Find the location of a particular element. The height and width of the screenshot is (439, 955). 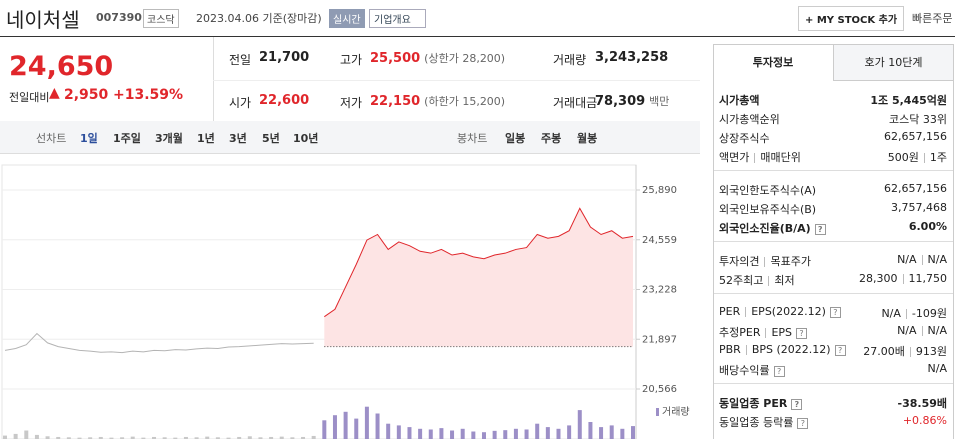

info-label: 외국인보유주식수(B) is located at coordinates (767, 209).